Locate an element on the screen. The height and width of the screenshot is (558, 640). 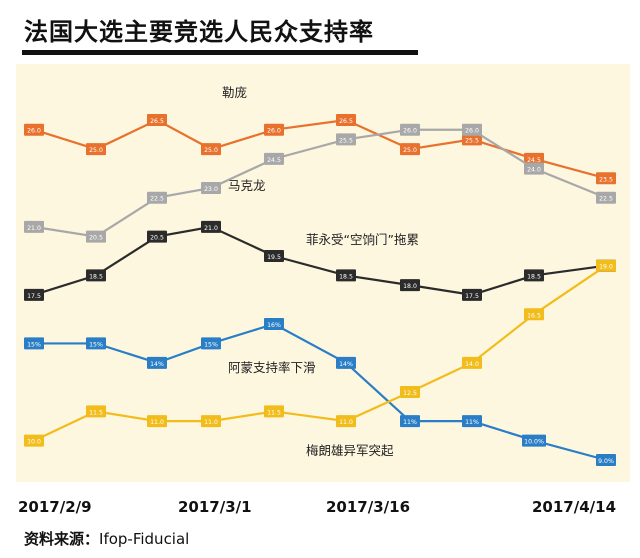
data-point-阿蒙-4 is located at coordinates (274, 324).